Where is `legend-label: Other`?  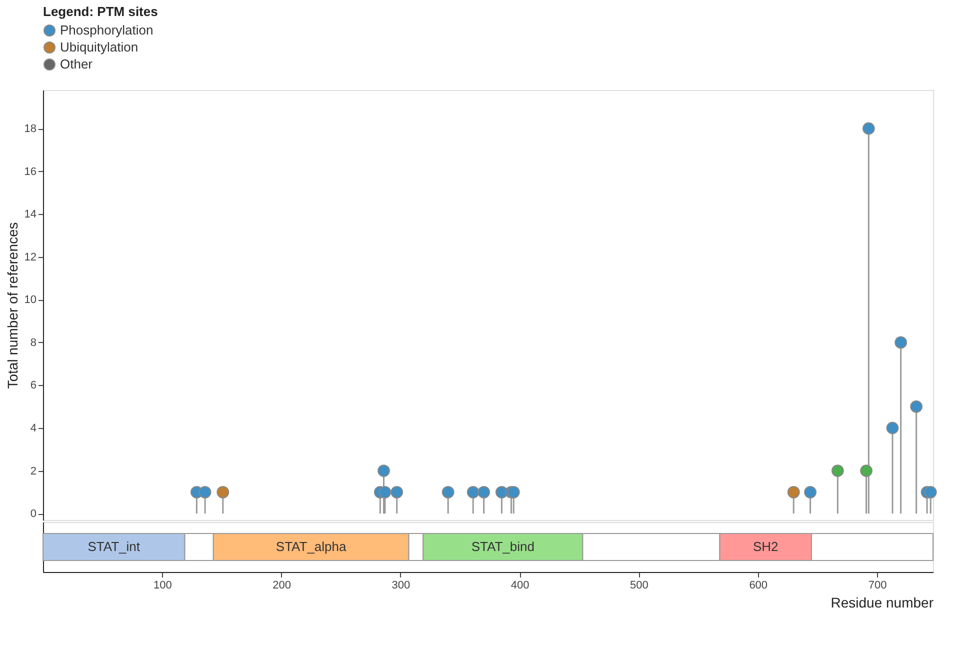
legend-label: Other is located at coordinates (77, 64).